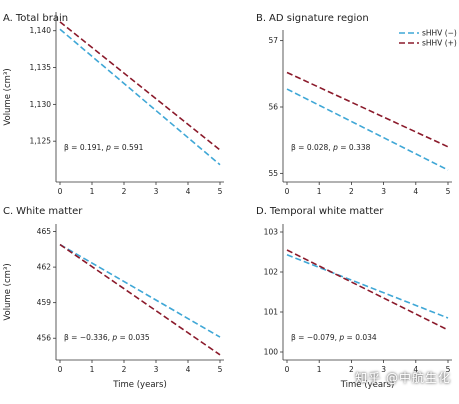 This screenshot has width=459, height=404. I want to click on y-tick-label: 459, so click(44, 302).